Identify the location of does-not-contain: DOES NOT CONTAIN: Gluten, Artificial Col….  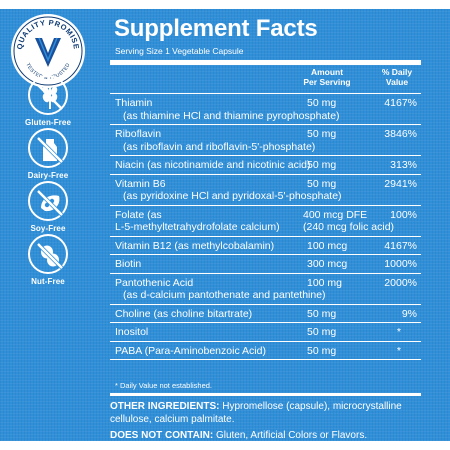
(238, 435).